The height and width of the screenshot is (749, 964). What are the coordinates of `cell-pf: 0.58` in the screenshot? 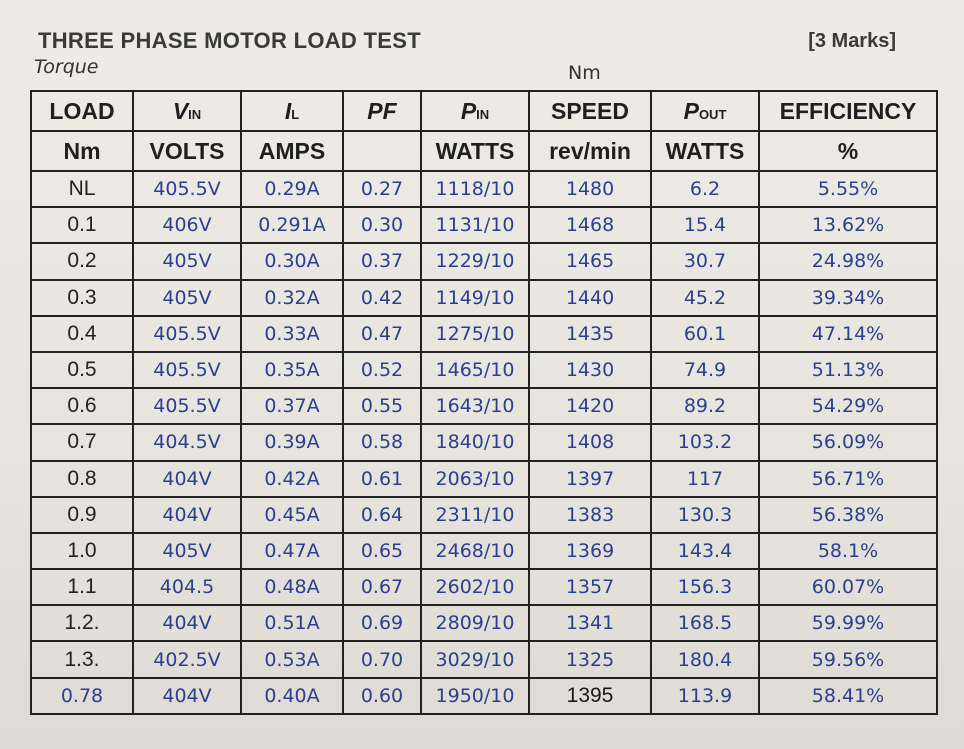 It's located at (382, 442).